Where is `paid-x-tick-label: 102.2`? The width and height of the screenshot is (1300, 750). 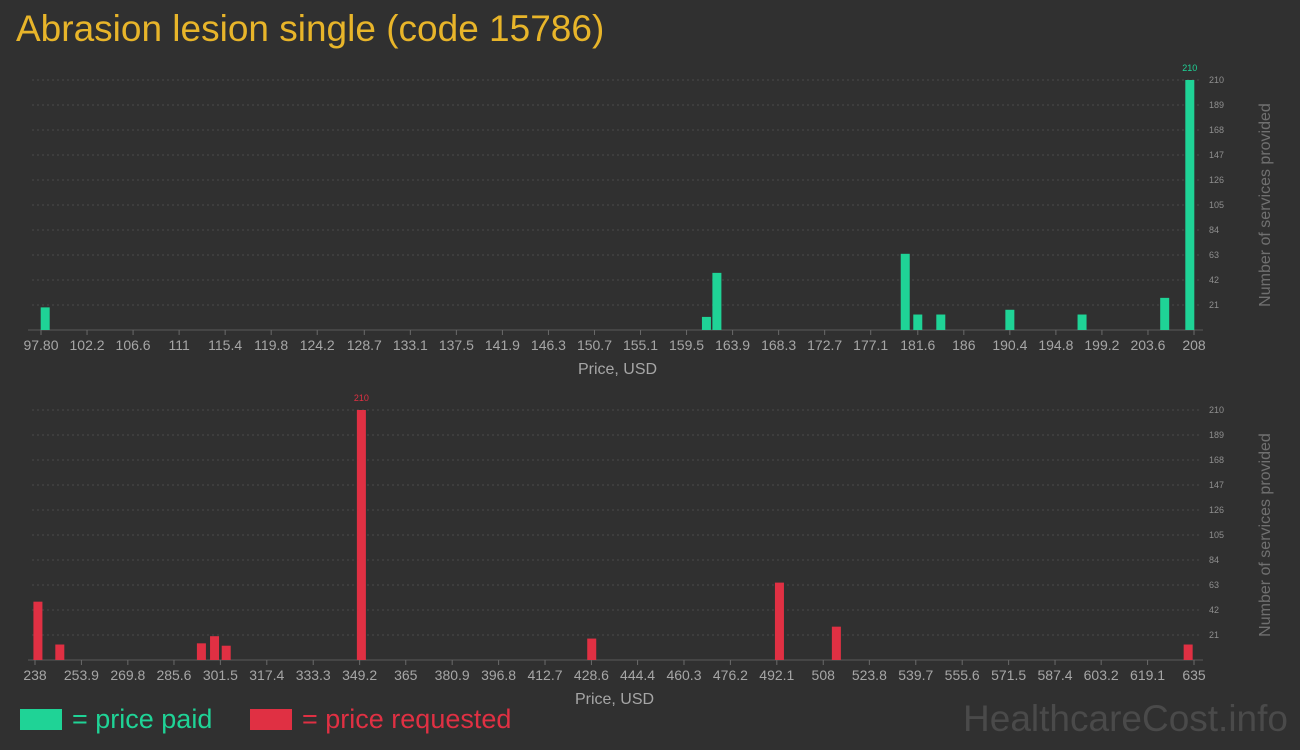 paid-x-tick-label: 102.2 is located at coordinates (87, 345).